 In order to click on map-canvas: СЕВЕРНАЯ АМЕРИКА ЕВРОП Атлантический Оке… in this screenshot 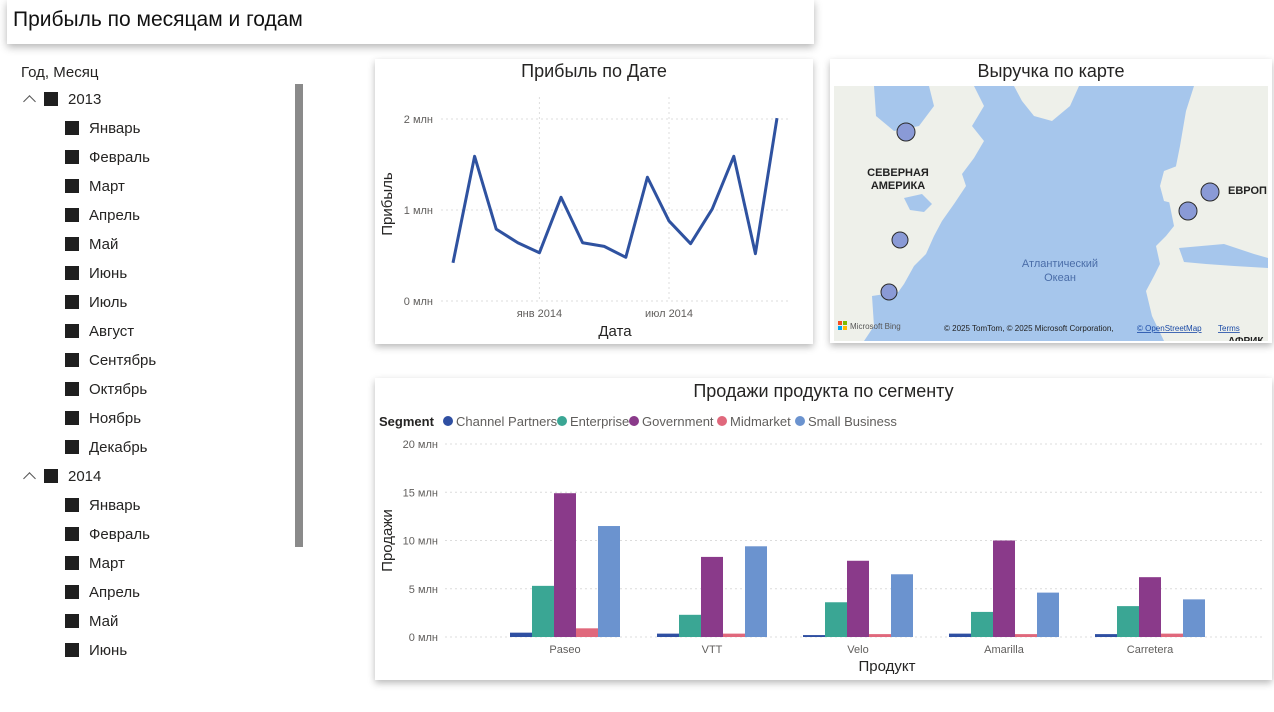, I will do `click(1051, 213)`.